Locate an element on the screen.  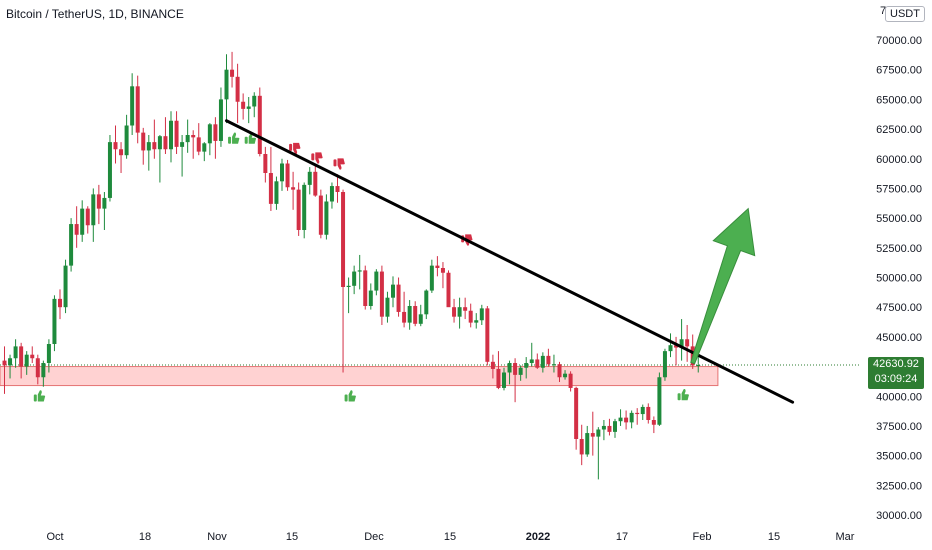
y-tick-label: 60000.00 is located at coordinates (899, 160).